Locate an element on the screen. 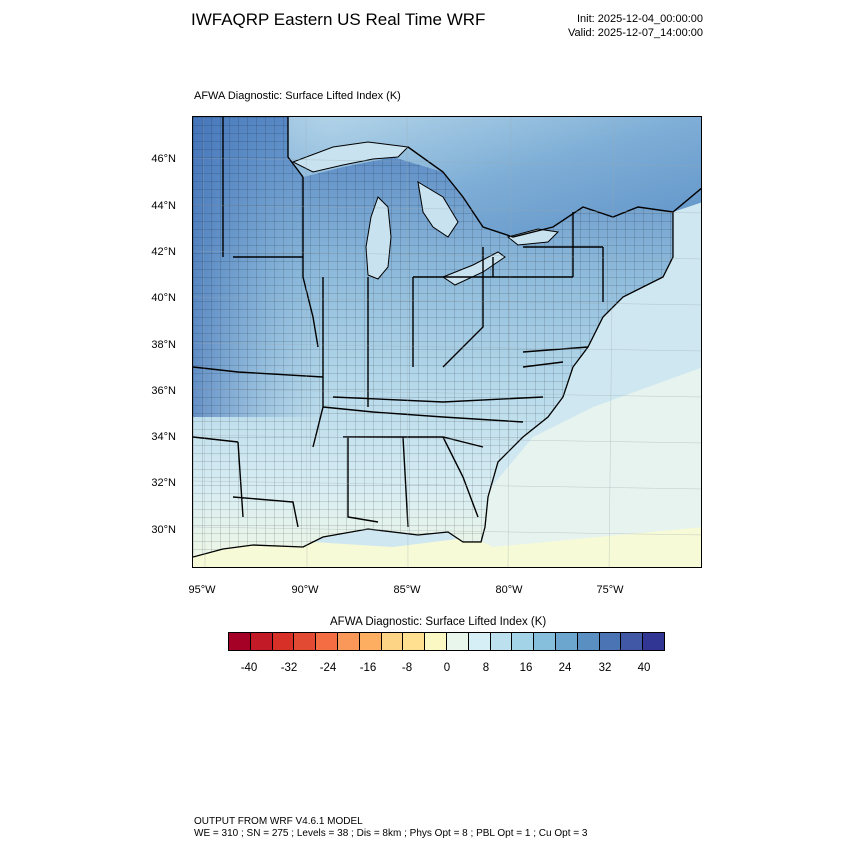  lon-label-90w: 90°W is located at coordinates (305, 590).